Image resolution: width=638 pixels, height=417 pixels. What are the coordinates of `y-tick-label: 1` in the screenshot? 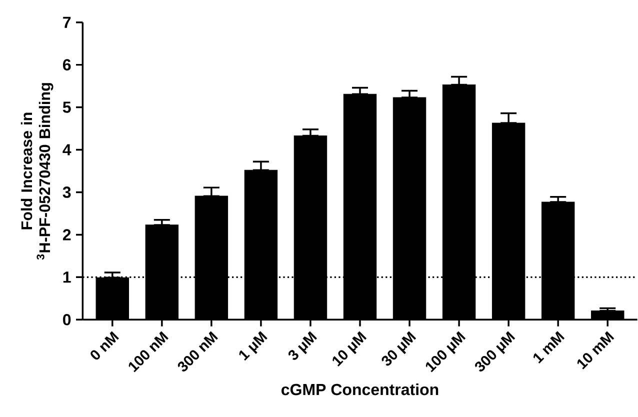 It's located at (67, 277).